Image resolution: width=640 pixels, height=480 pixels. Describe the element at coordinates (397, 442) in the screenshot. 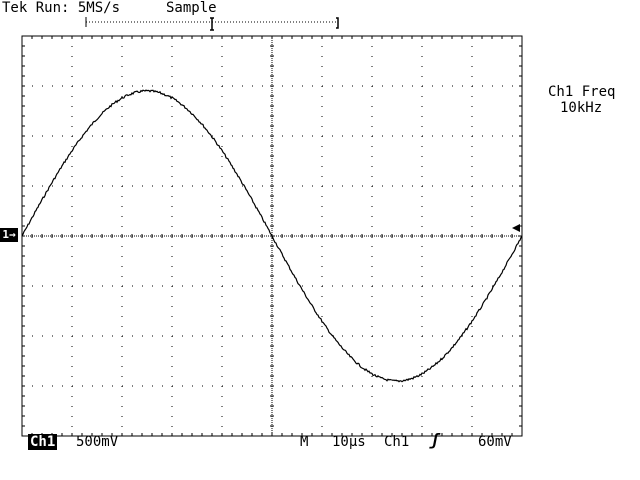

I see `trigger-source: Ch1` at that location.